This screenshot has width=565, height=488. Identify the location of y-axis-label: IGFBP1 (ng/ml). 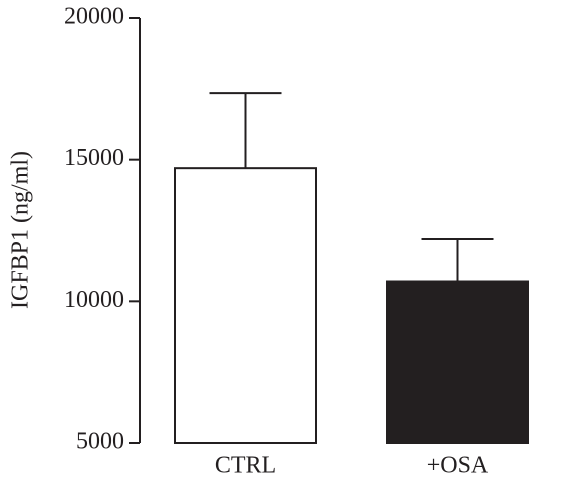
(21, 230).